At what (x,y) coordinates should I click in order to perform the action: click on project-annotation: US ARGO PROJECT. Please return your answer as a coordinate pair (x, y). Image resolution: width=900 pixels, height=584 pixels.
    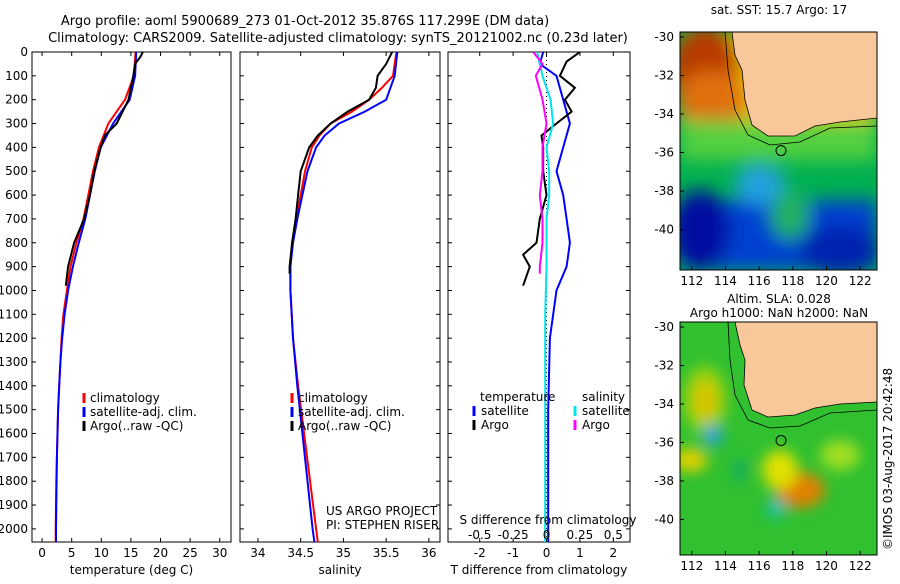
    Looking at the image, I should click on (382, 511).